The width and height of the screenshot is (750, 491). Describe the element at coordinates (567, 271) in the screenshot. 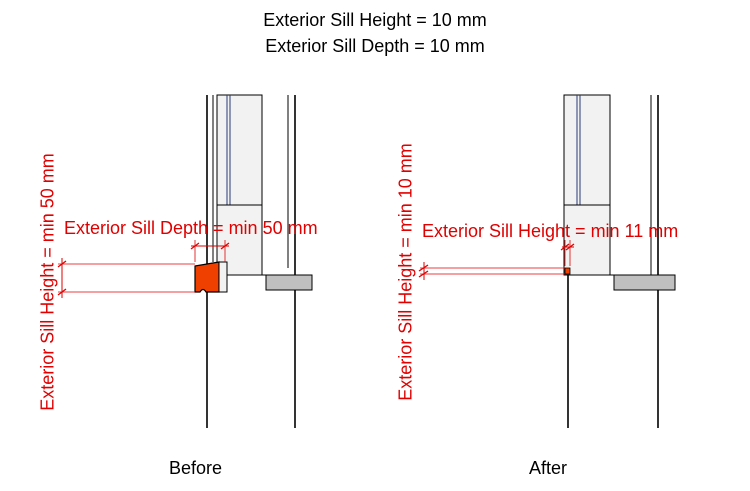

I see `after-sill` at that location.